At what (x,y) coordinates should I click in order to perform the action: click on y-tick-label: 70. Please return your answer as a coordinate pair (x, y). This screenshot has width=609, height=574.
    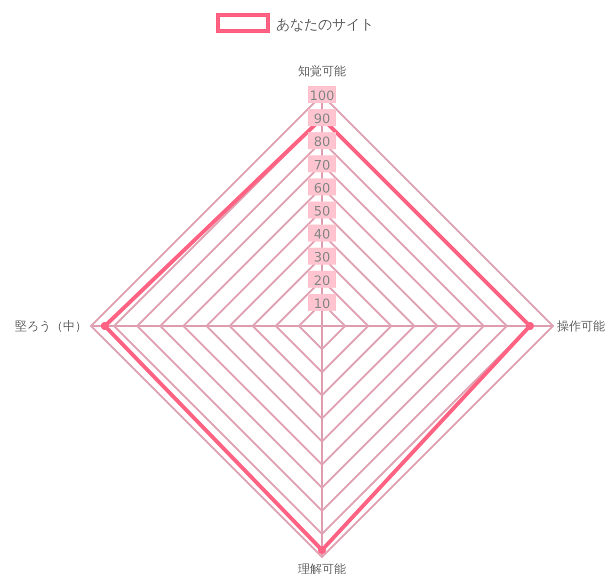
    Looking at the image, I should click on (322, 166).